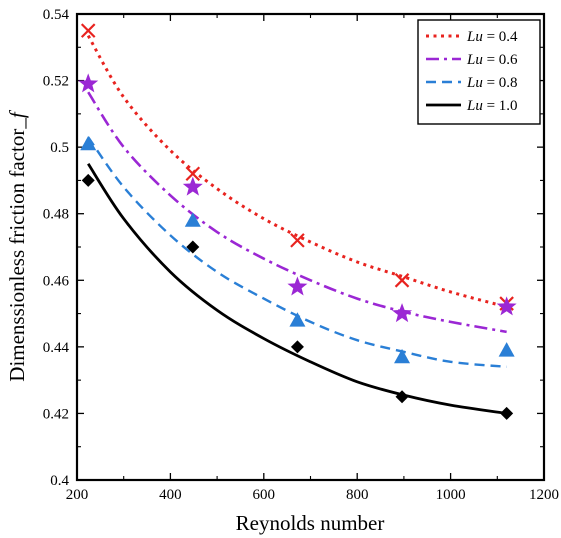 This screenshot has width=561, height=538. What do you see at coordinates (451, 495) in the screenshot?
I see `x-tick-label: 1000` at bounding box center [451, 495].